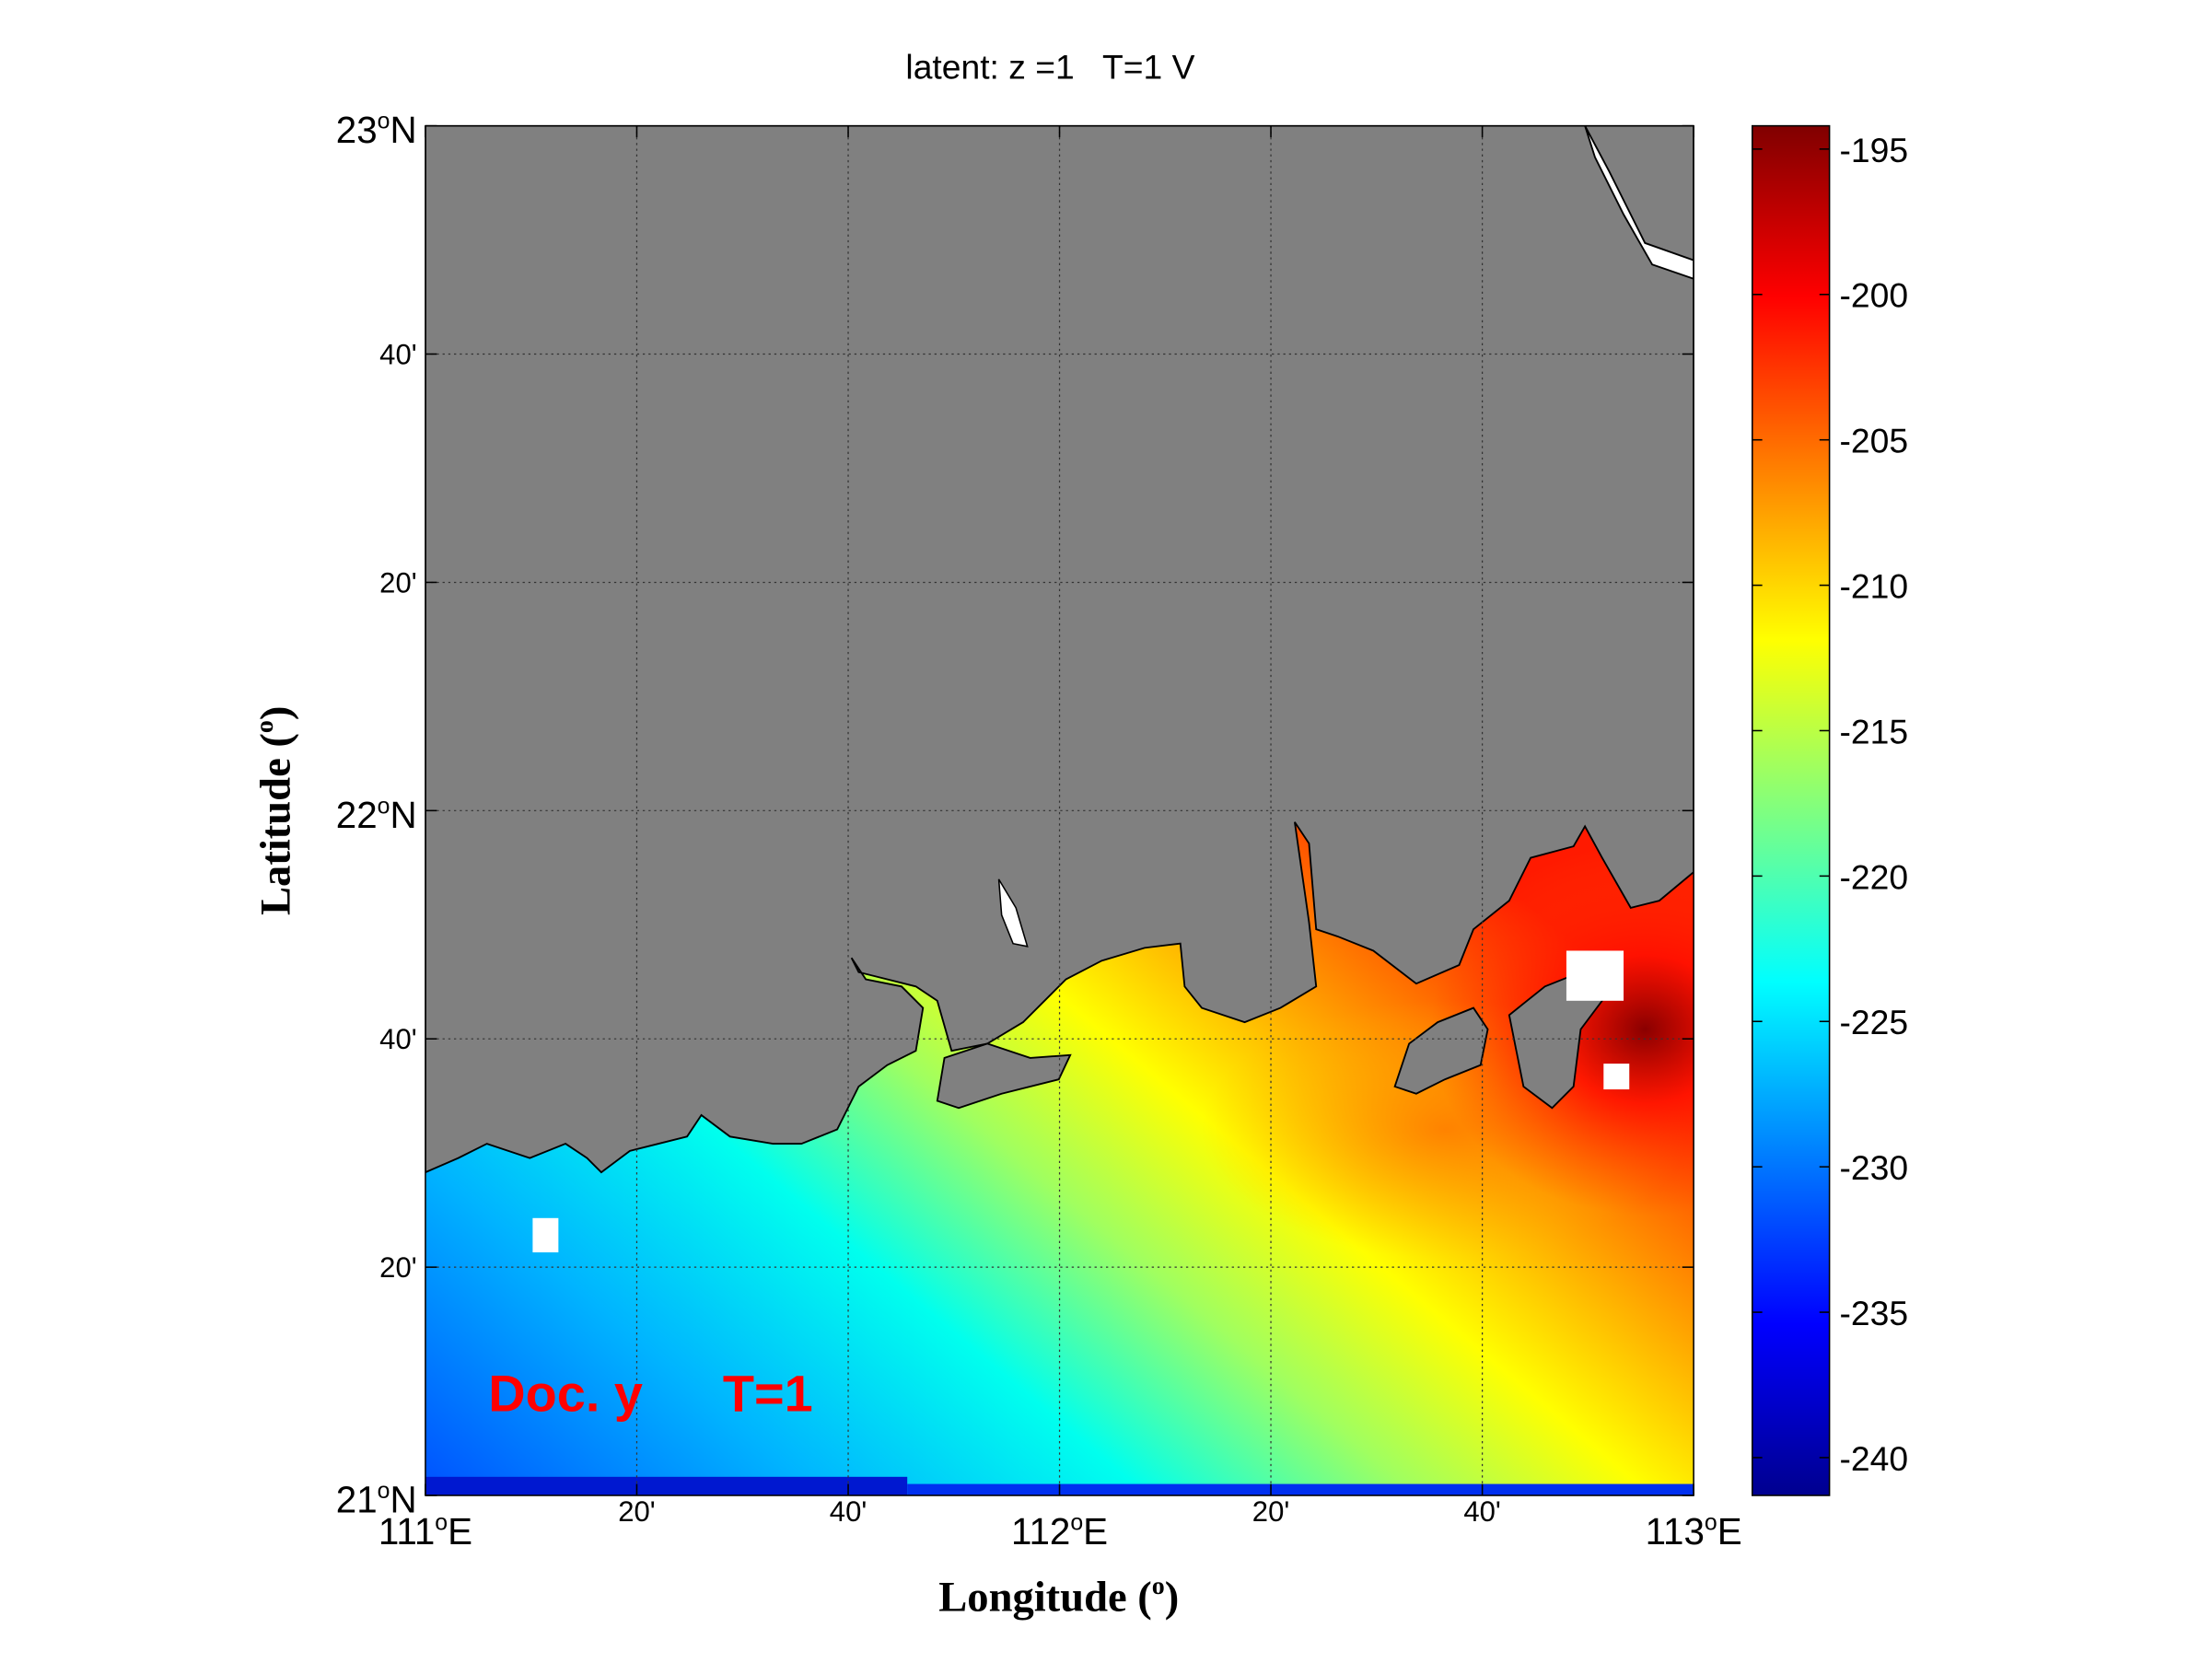 Image resolution: width=2212 pixels, height=1663 pixels. Describe the element at coordinates (1874, 150) in the screenshot. I see `colorbar-tick-label: -195` at that location.